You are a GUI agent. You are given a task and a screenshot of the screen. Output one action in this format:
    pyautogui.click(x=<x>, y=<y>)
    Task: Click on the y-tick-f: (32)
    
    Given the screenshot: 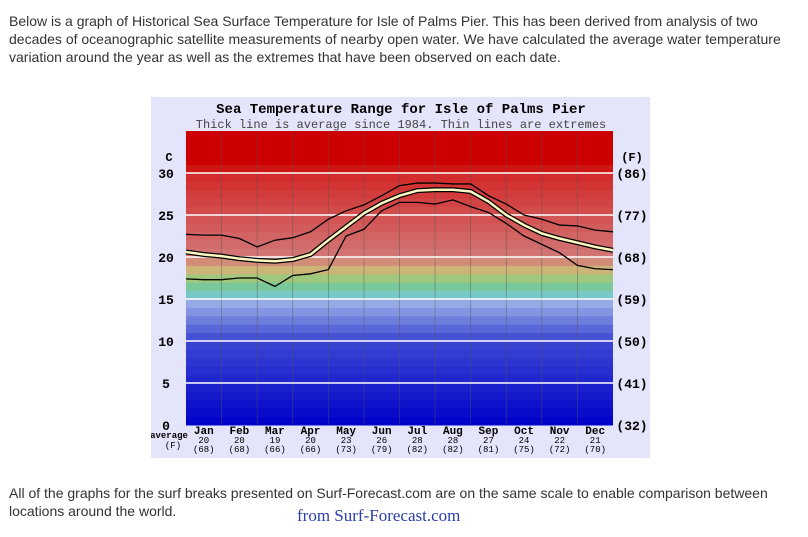 What is the action you would take?
    pyautogui.click(x=631, y=426)
    